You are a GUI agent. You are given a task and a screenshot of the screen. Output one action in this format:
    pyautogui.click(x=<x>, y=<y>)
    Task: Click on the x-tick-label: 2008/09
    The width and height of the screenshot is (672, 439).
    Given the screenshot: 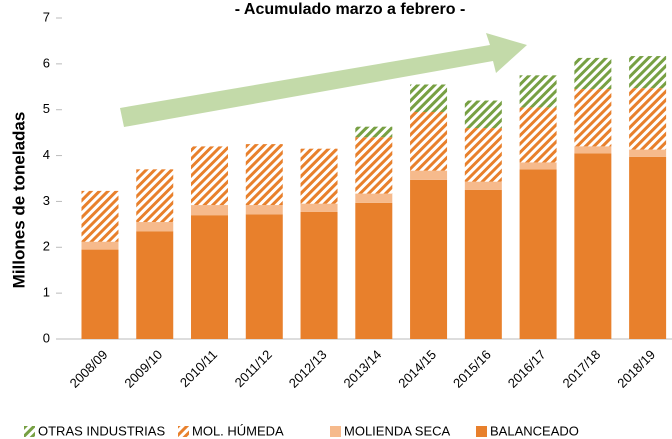 What is the action you would take?
    pyautogui.click(x=89, y=369)
    